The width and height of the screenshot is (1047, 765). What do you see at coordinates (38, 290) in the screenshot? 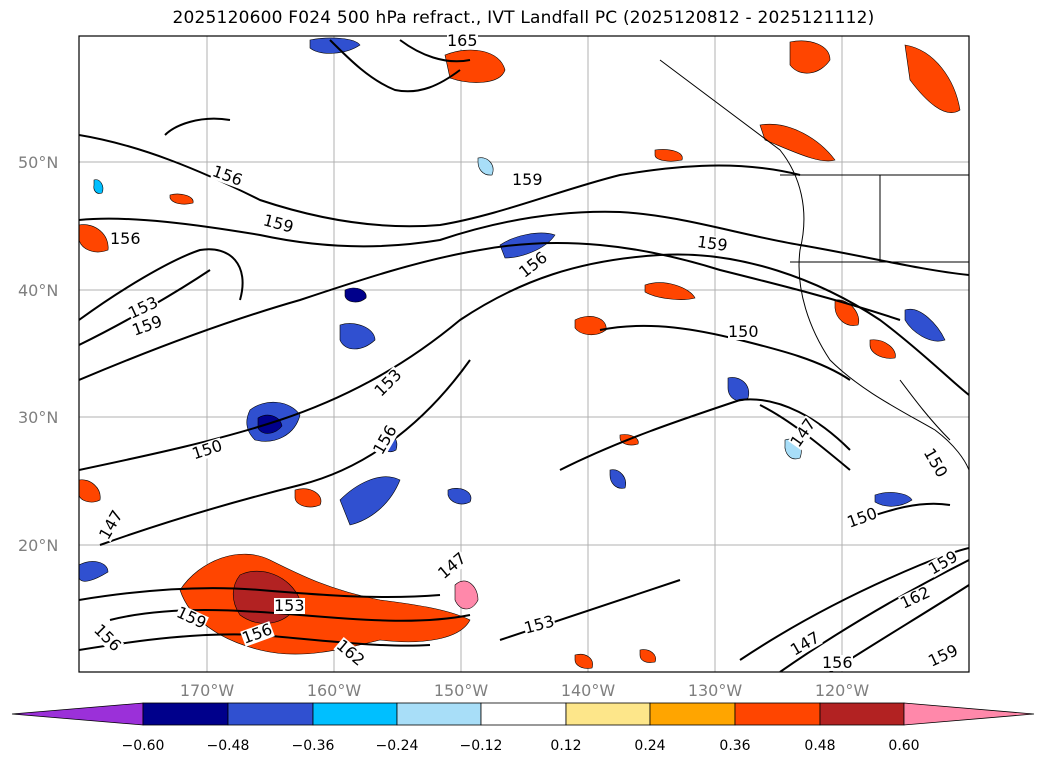
I see `lat-label-40n: 40°N` at bounding box center [38, 290].